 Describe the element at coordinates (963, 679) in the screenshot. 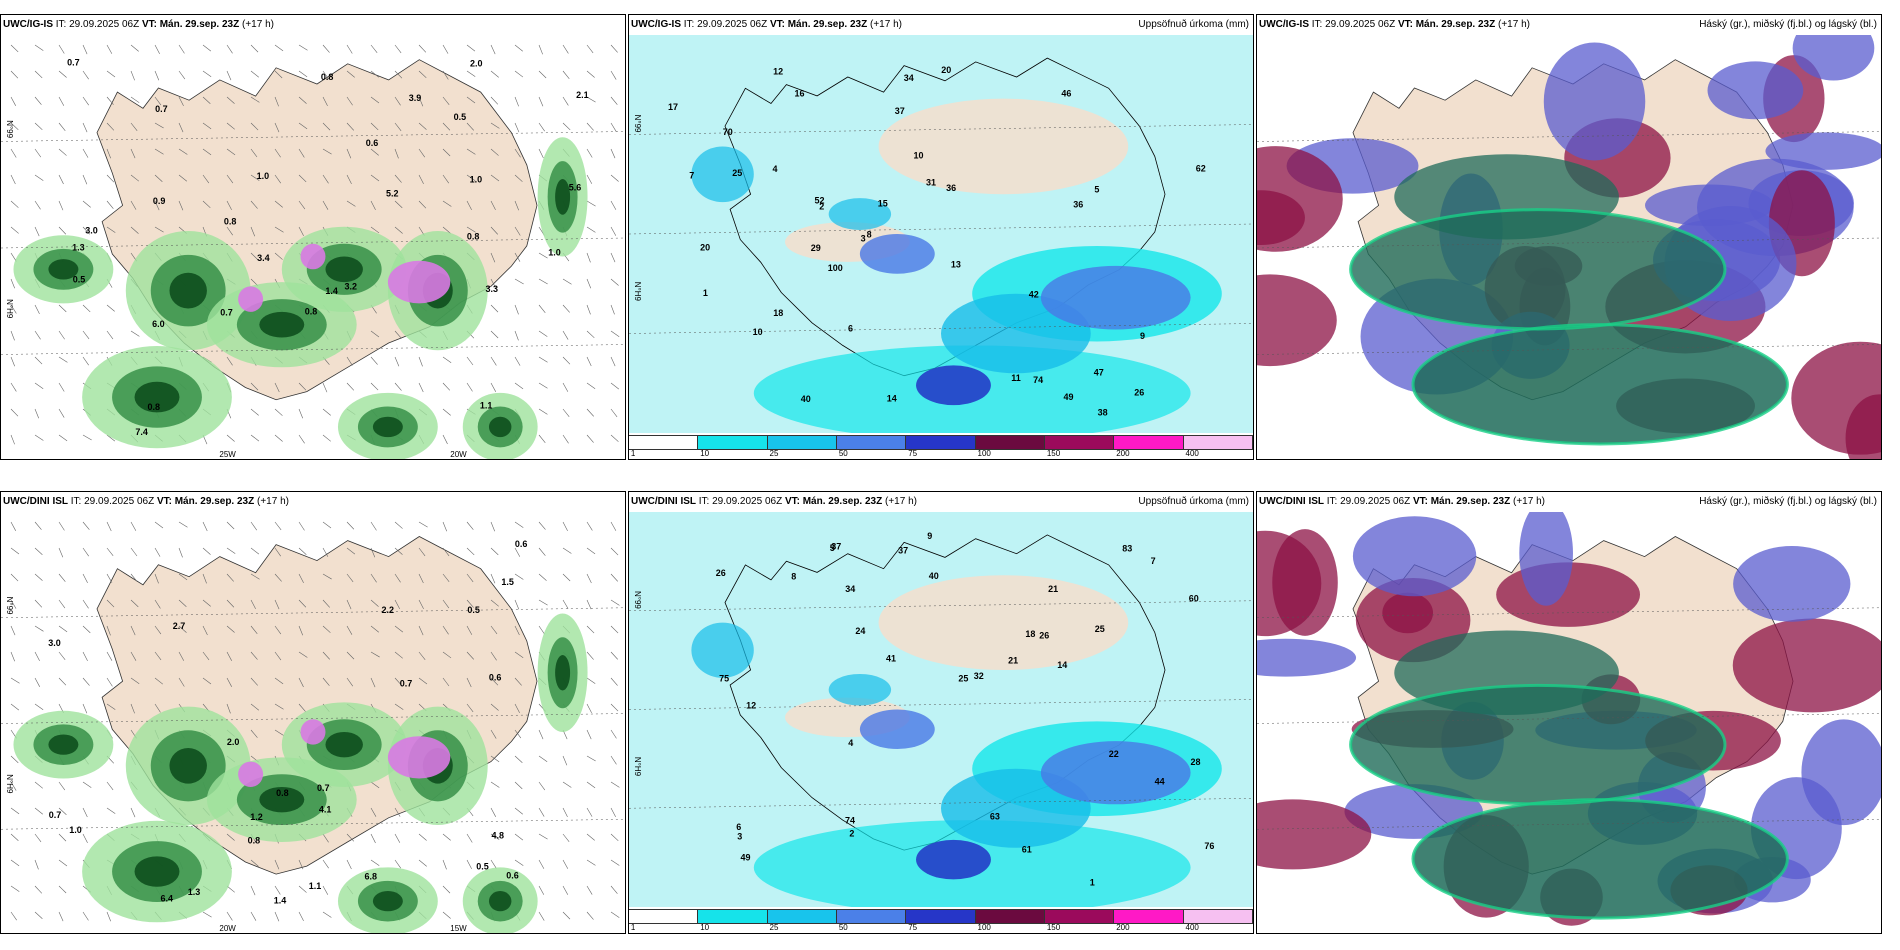

I see `value-label: 25` at that location.